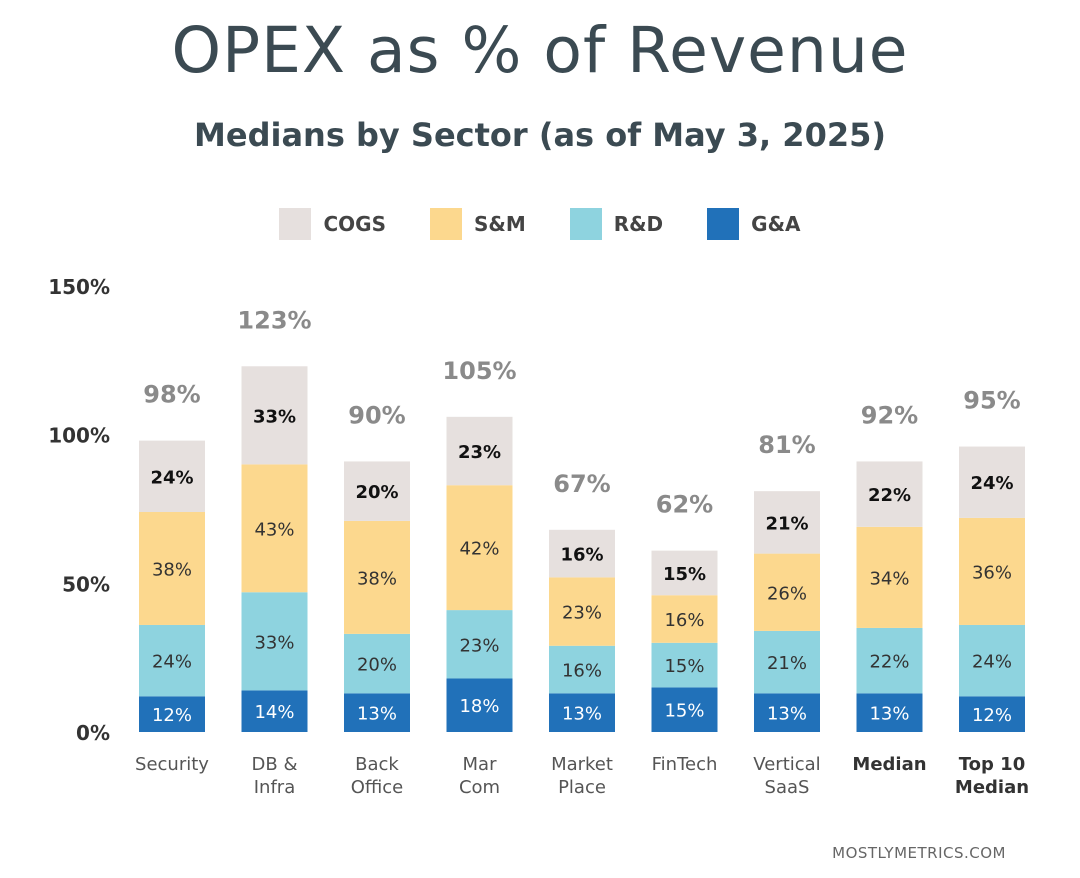 This screenshot has width=1080, height=878. What do you see at coordinates (274, 787) in the screenshot?
I see `category-label: Infra` at bounding box center [274, 787].